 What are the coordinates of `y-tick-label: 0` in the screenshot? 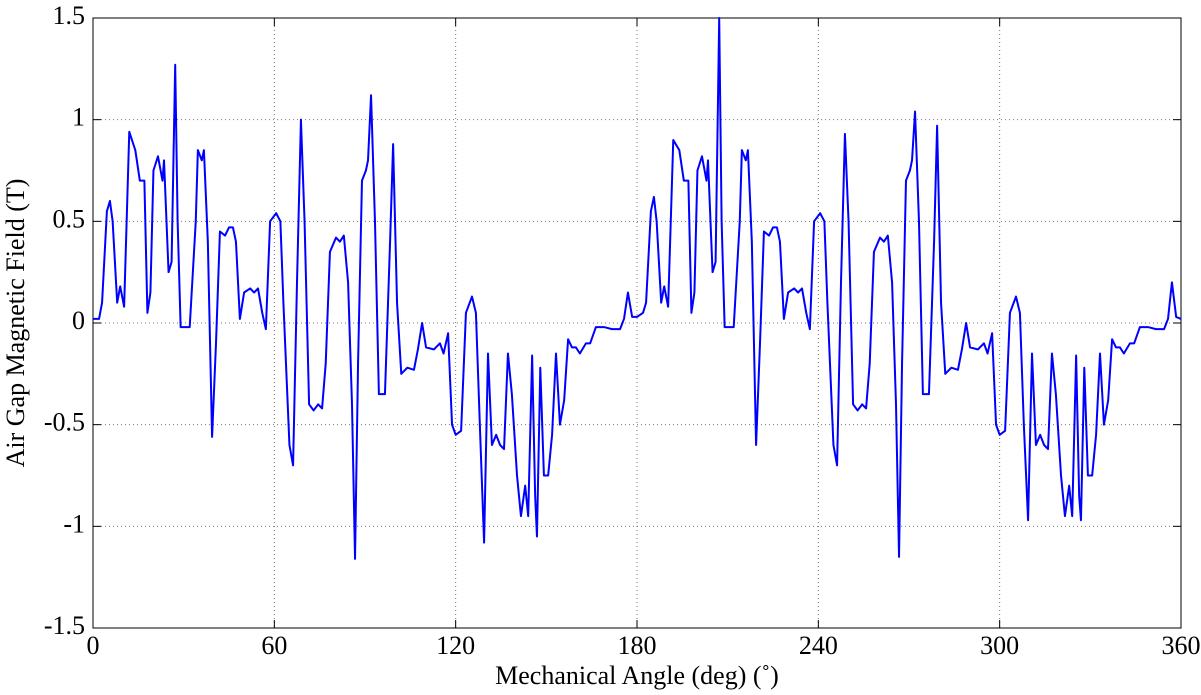 It's located at (78, 320).